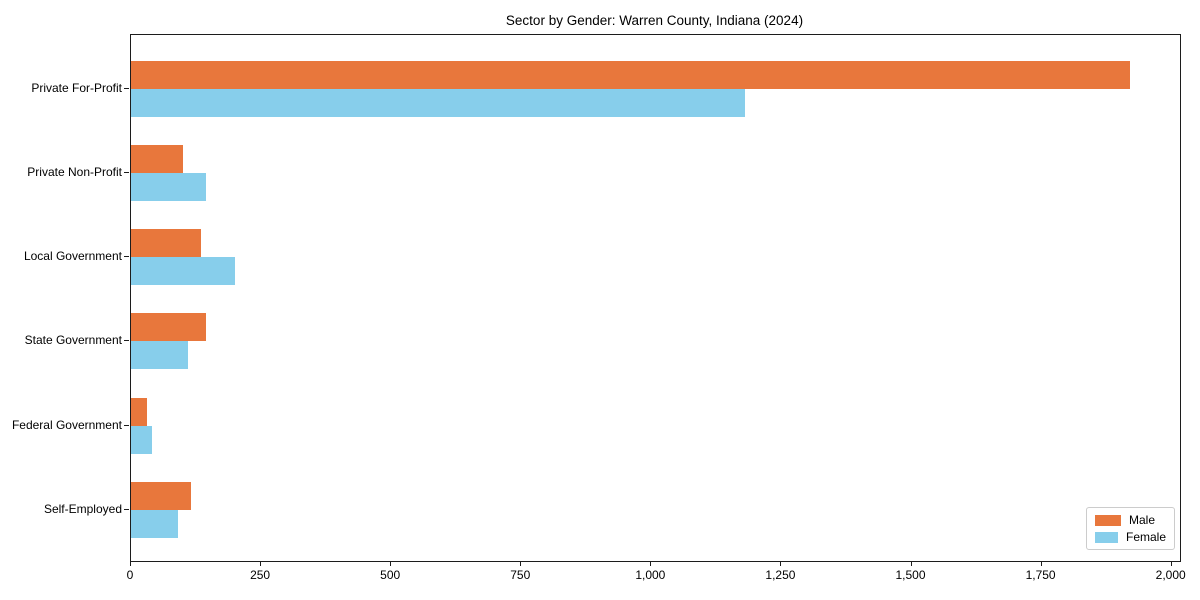 Image resolution: width=1200 pixels, height=600 pixels. I want to click on y-axis-label-state-government: State Government, so click(73, 340).